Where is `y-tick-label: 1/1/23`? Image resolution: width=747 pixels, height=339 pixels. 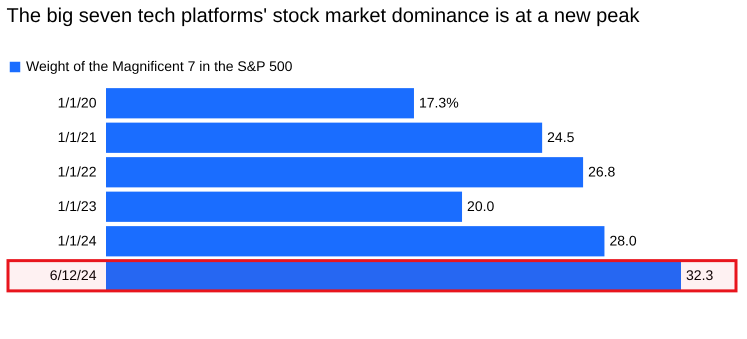
y-tick-label: 1/1/23 is located at coordinates (77, 206).